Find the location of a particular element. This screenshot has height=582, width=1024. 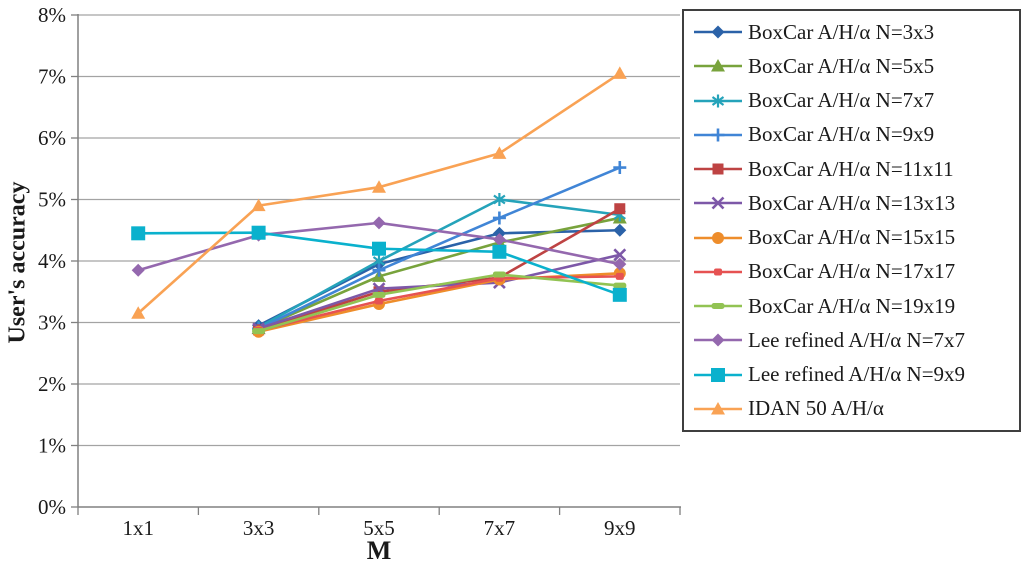

legend-item: Lee refined A/H/α N=7x7 is located at coordinates (855, 340).